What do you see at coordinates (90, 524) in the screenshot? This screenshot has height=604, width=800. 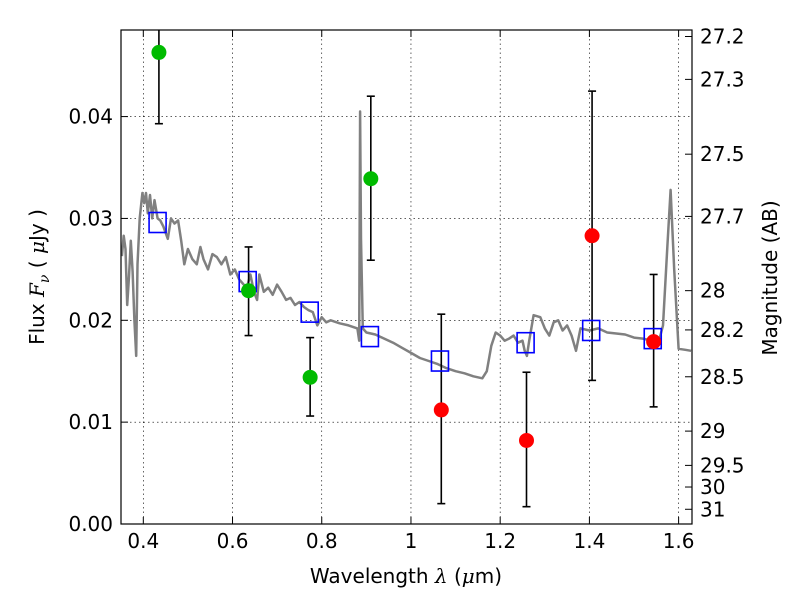 I see `y-tick-label: 0.00` at bounding box center [90, 524].